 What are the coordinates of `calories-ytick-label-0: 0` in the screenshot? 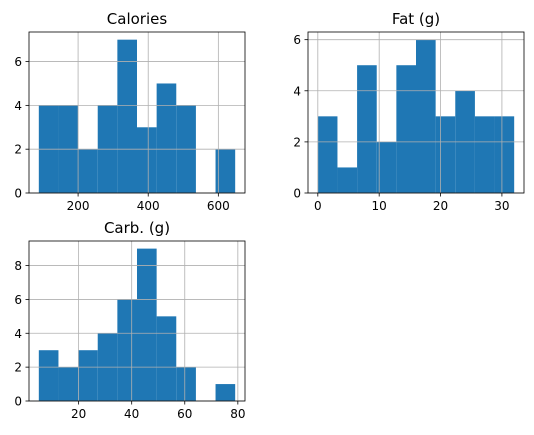 It's located at (18, 194).